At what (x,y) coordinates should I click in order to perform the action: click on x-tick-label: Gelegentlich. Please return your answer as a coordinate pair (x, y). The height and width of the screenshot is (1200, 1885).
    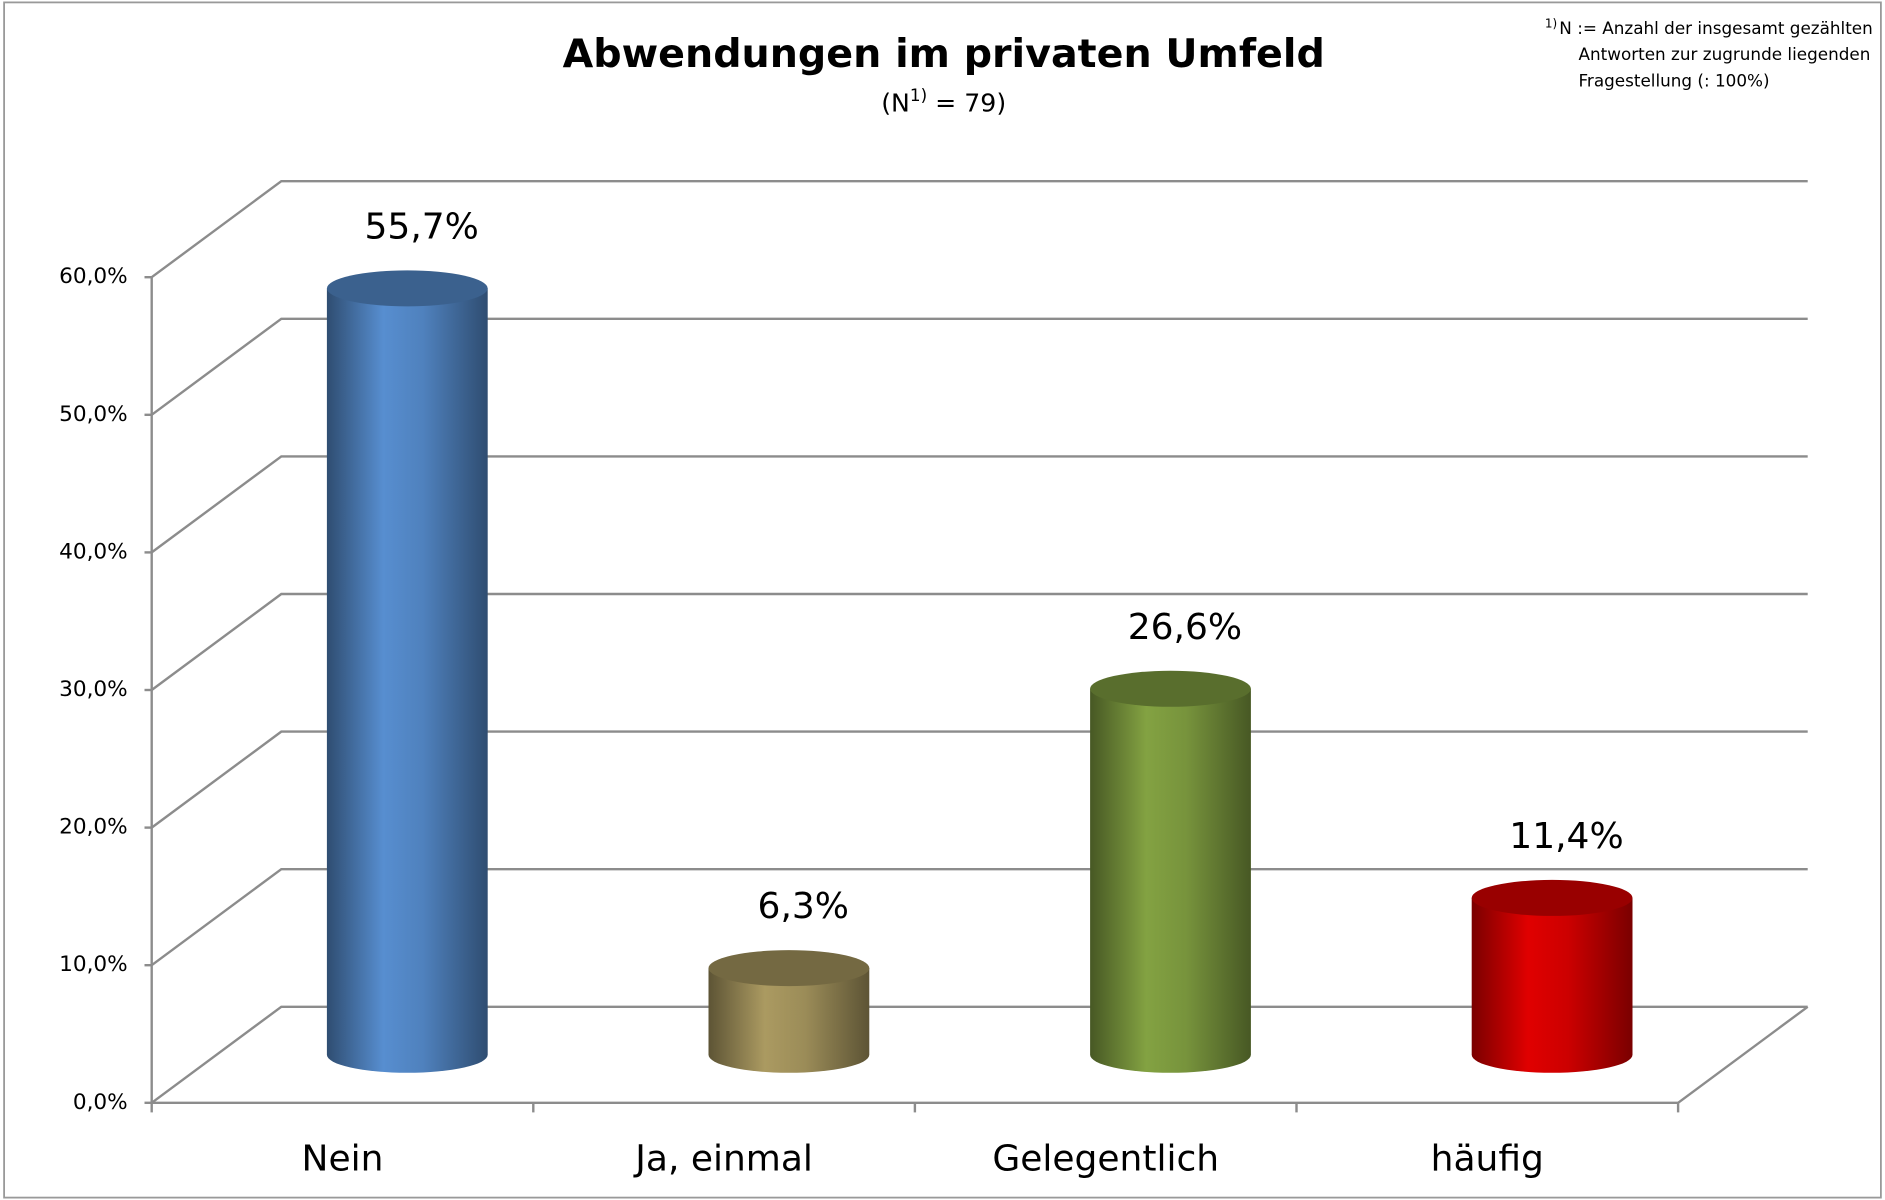
    Looking at the image, I should click on (1105, 1158).